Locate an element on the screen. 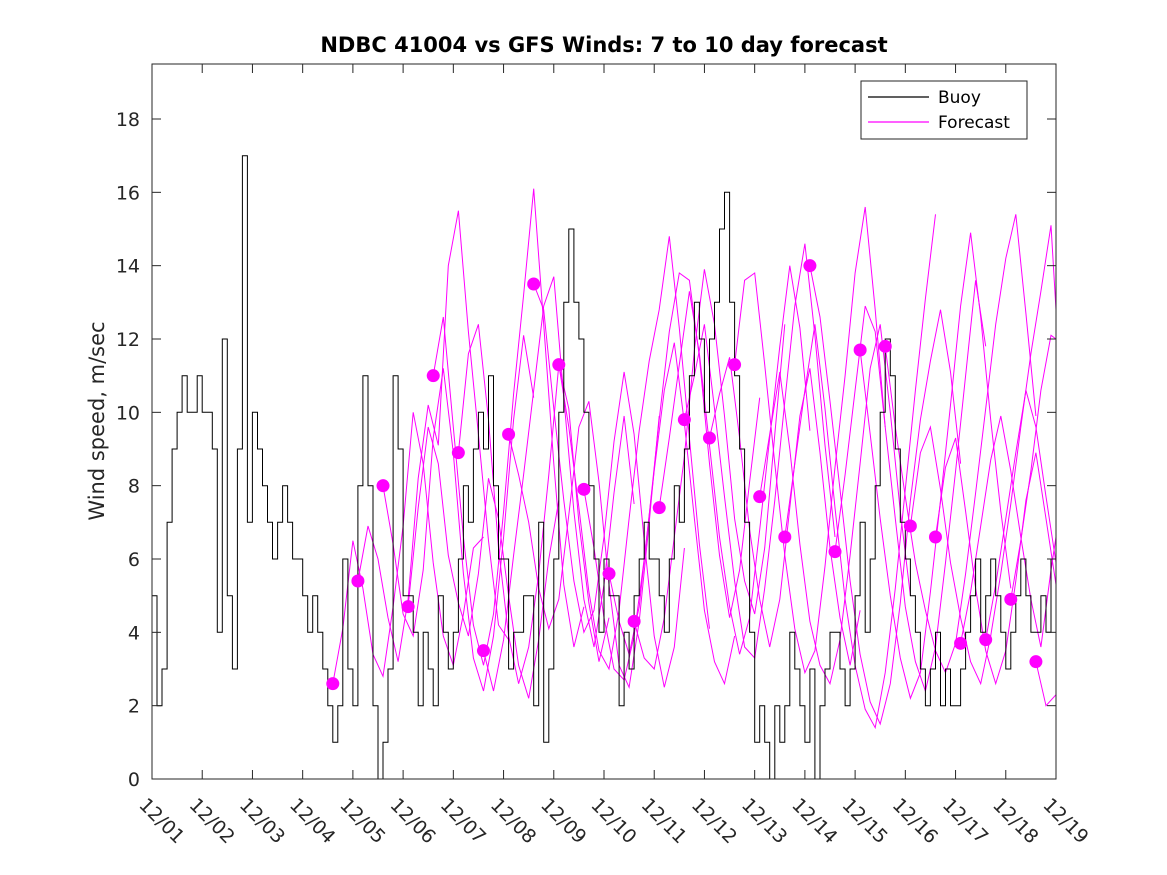  x-tick-label: 12/17 is located at coordinates (965, 821).